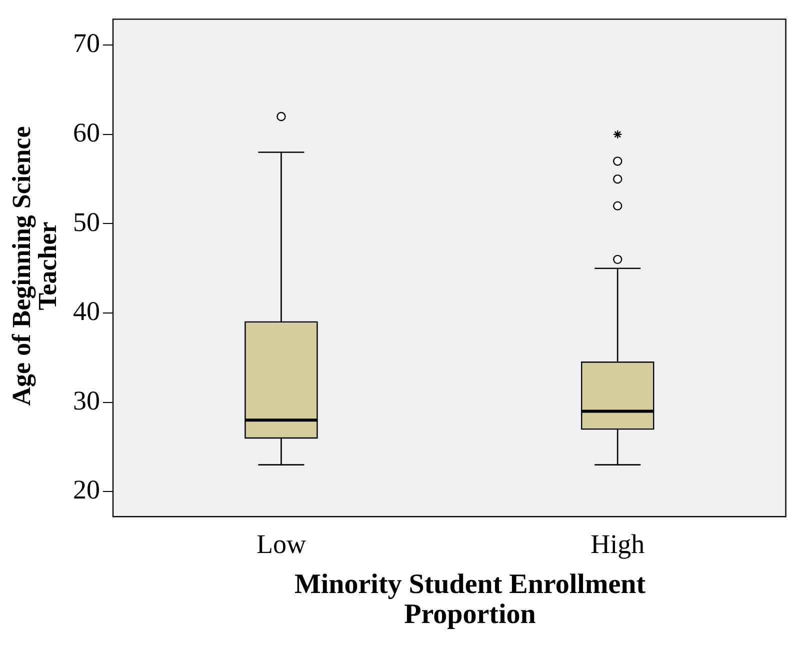 This screenshot has height=645, width=791. I want to click on y-tick-label: 30, so click(86, 400).